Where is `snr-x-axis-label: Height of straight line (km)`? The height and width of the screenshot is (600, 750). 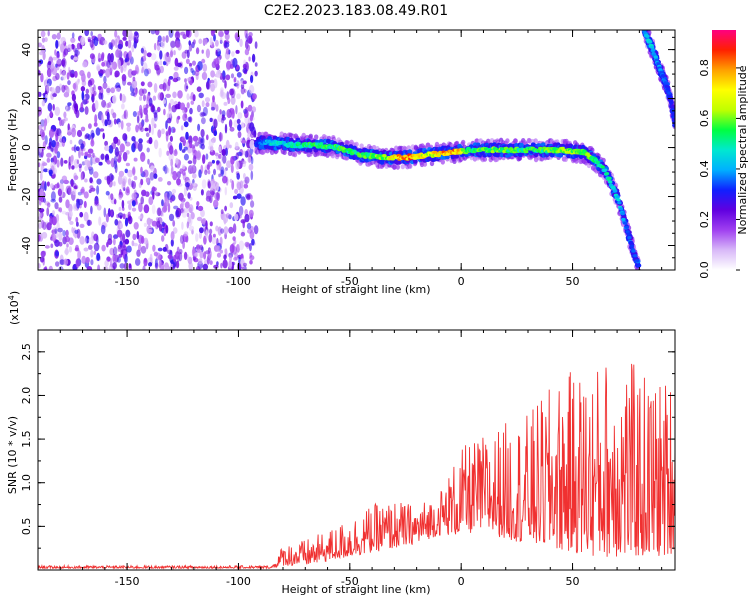
snr-x-axis-label: Height of straight line (km) is located at coordinates (355, 589).